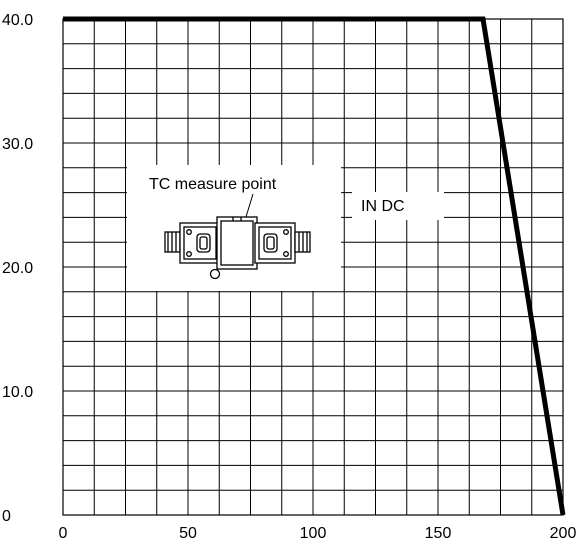 Image resolution: width=585 pixels, height=546 pixels. Describe the element at coordinates (63, 533) in the screenshot. I see `x-tick-label: 0` at that location.